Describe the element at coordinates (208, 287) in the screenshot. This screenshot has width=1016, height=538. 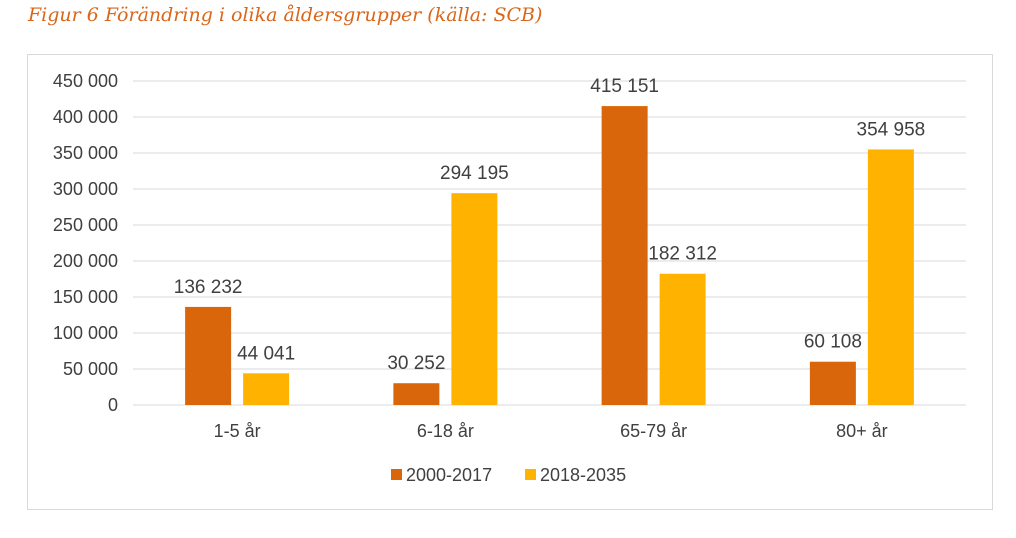
I see `data-label: 136 232` at that location.